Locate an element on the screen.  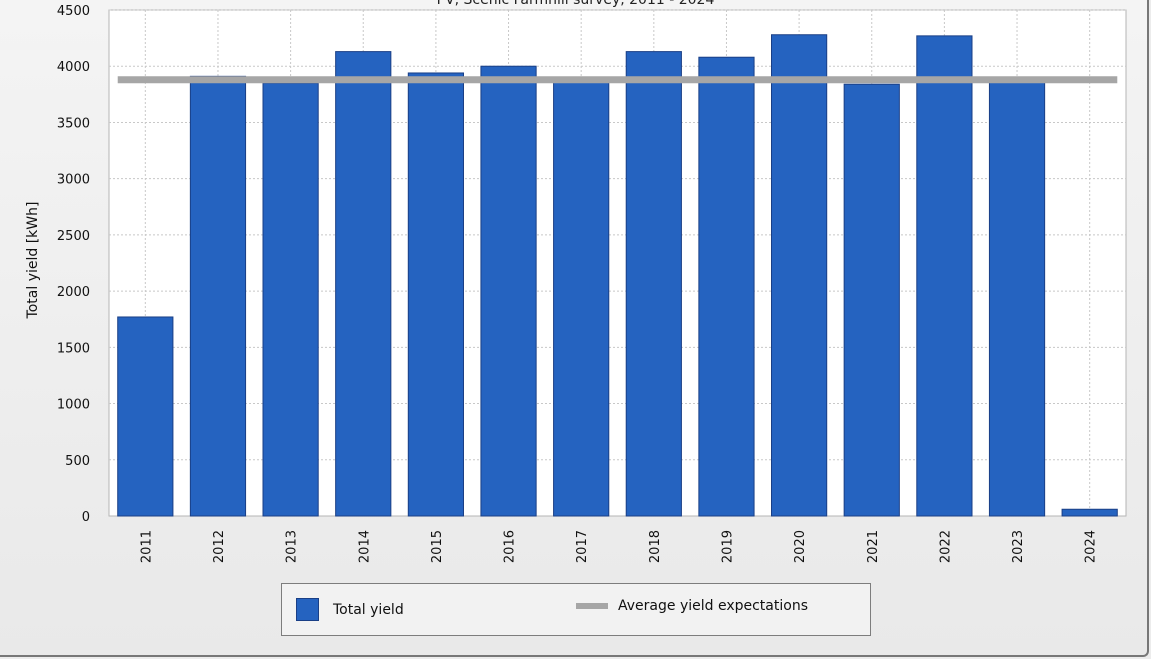
x-tick-label: 2019 is located at coordinates (727, 546).